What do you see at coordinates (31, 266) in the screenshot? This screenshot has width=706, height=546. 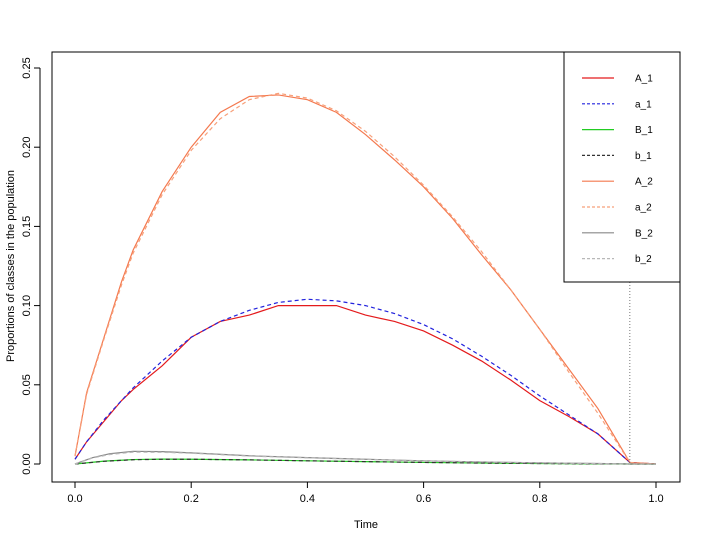 I see `y-axis: 0.00 0.05 0.10 0.15 0.20 0.25` at bounding box center [31, 266].